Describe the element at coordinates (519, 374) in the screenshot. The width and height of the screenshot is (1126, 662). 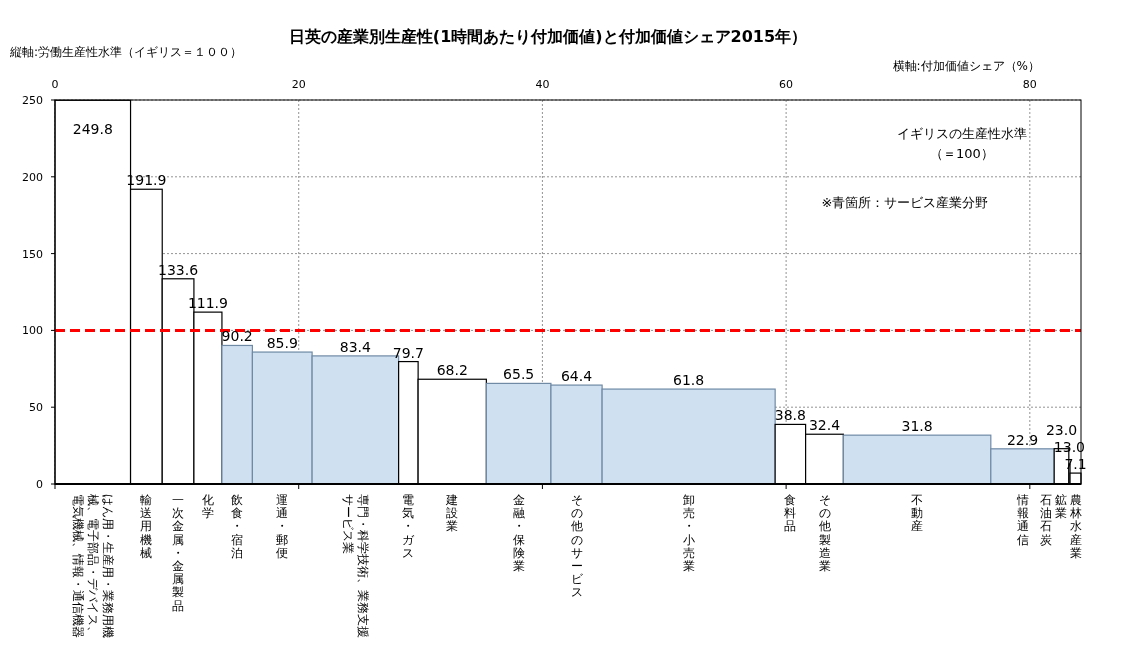
I see `data-label: 65.5` at that location.